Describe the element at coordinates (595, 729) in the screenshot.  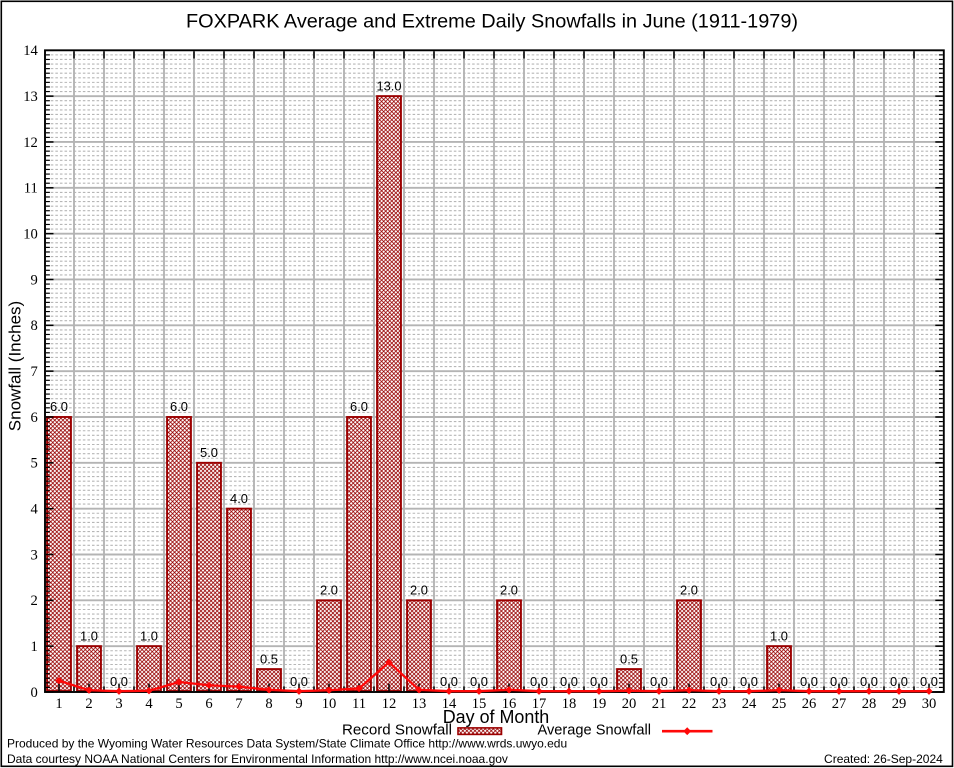
I see `svg-text: Average Snowfall` at that location.